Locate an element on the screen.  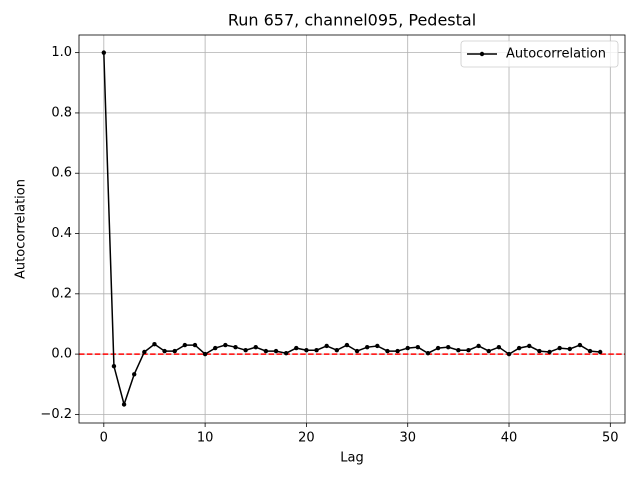
y-tick-label: −0.2 is located at coordinates (56, 414).